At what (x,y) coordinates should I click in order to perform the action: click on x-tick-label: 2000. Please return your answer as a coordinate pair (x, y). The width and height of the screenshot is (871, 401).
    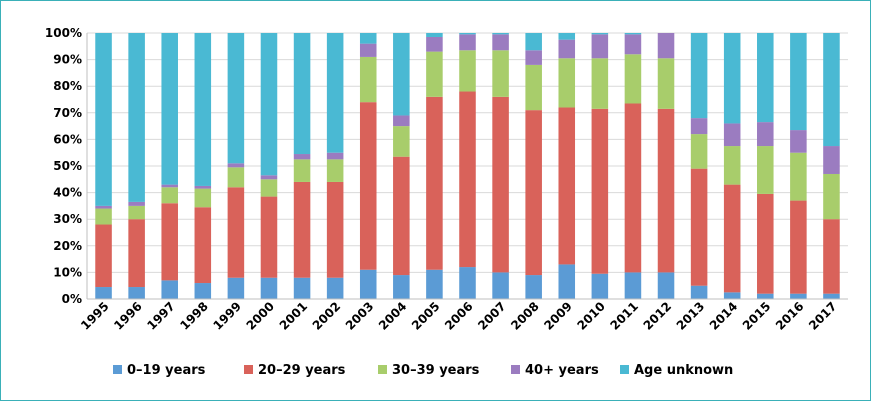
    Looking at the image, I should click on (261, 316).